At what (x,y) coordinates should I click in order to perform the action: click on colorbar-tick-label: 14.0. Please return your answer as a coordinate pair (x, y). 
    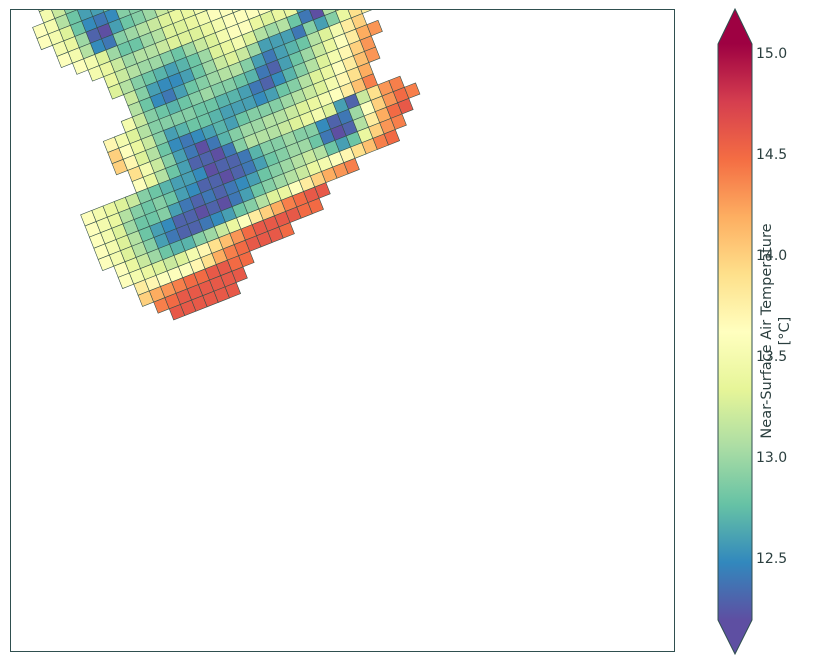
    Looking at the image, I should click on (772, 256).